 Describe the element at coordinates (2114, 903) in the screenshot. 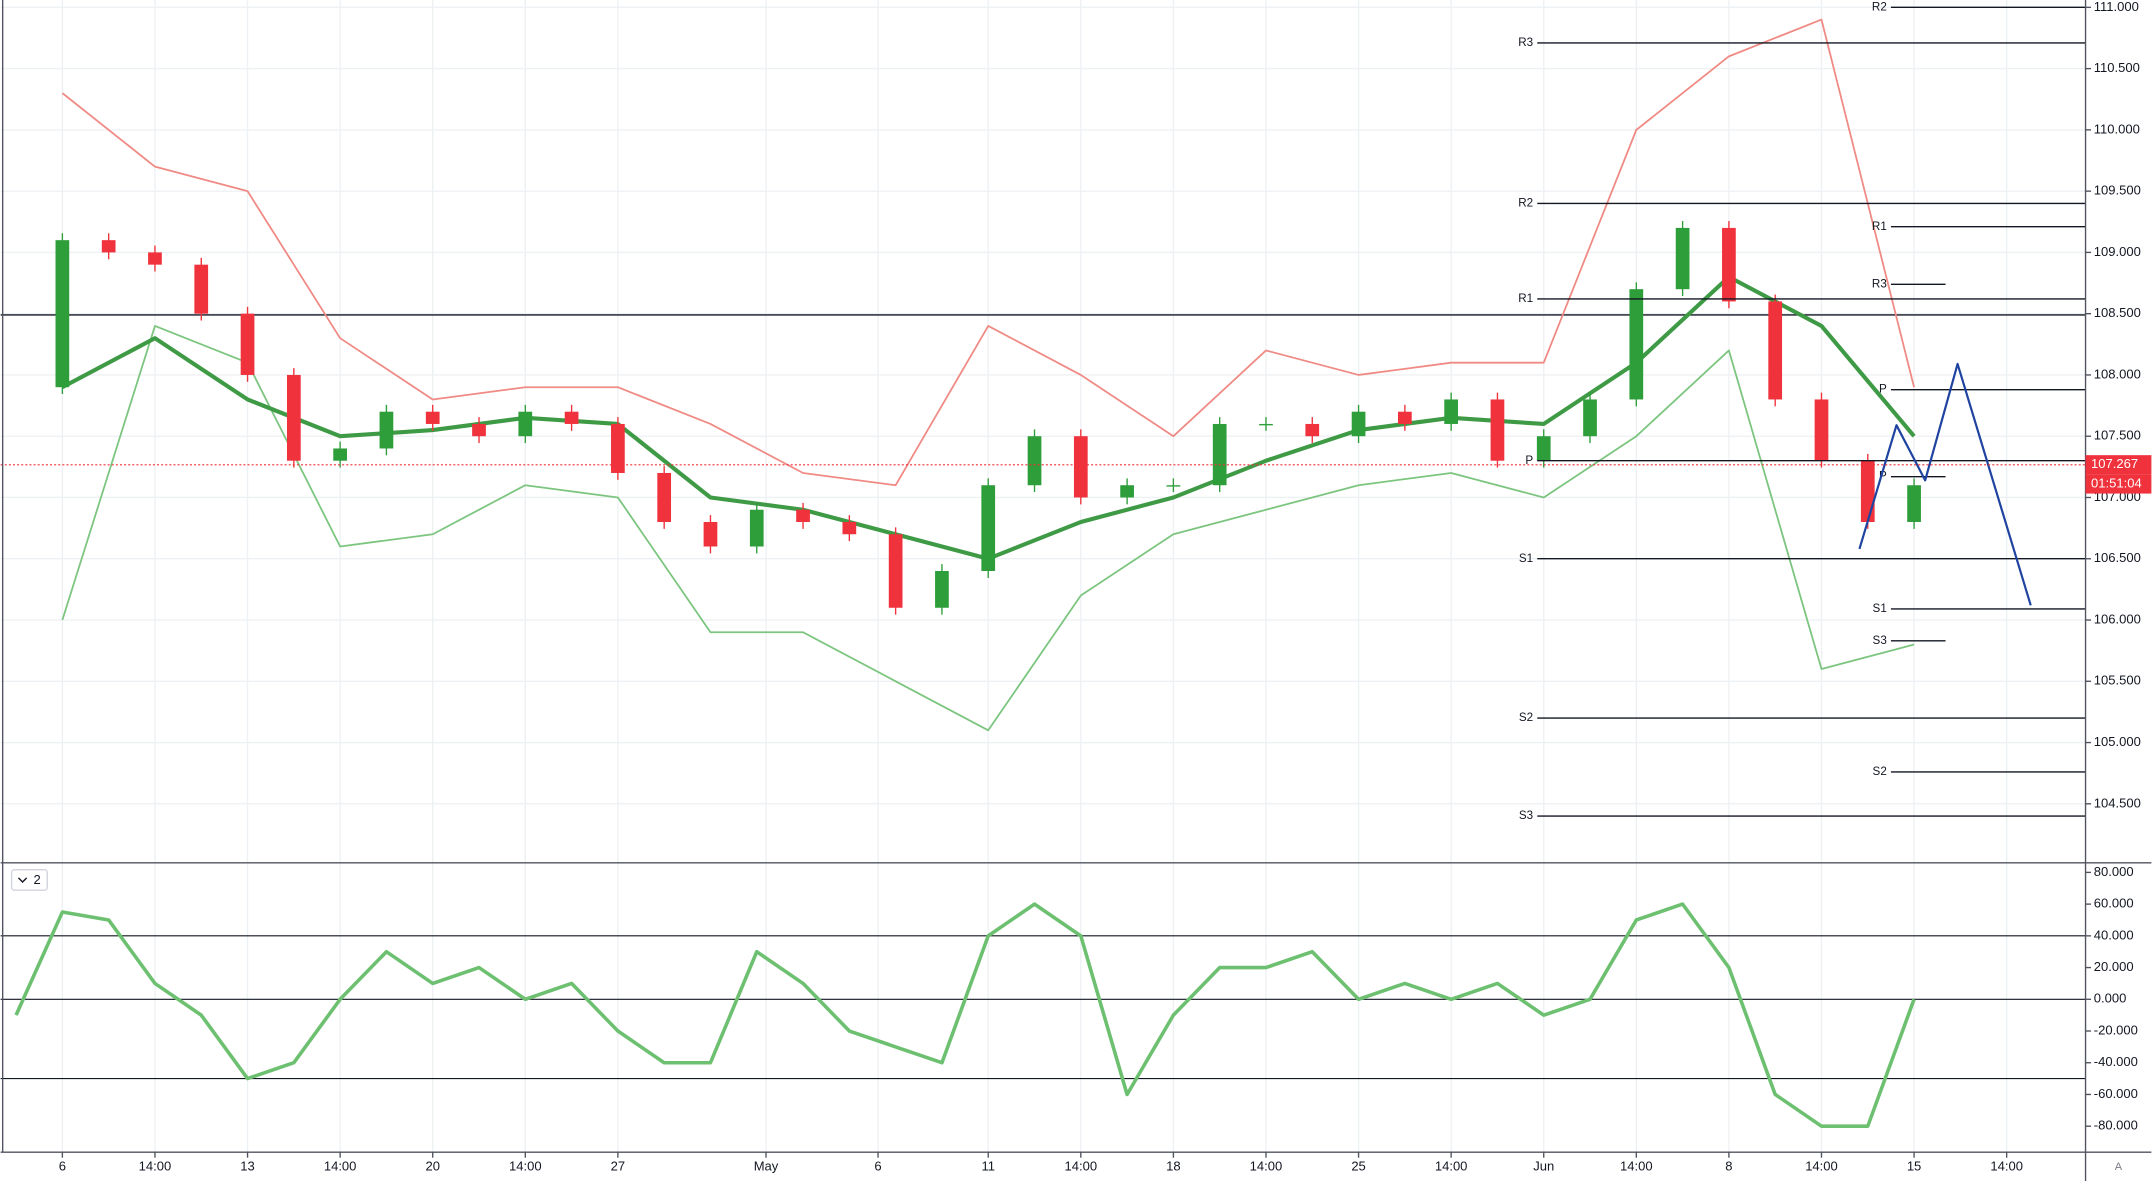

I see `y-tick-label: 60.000` at that location.